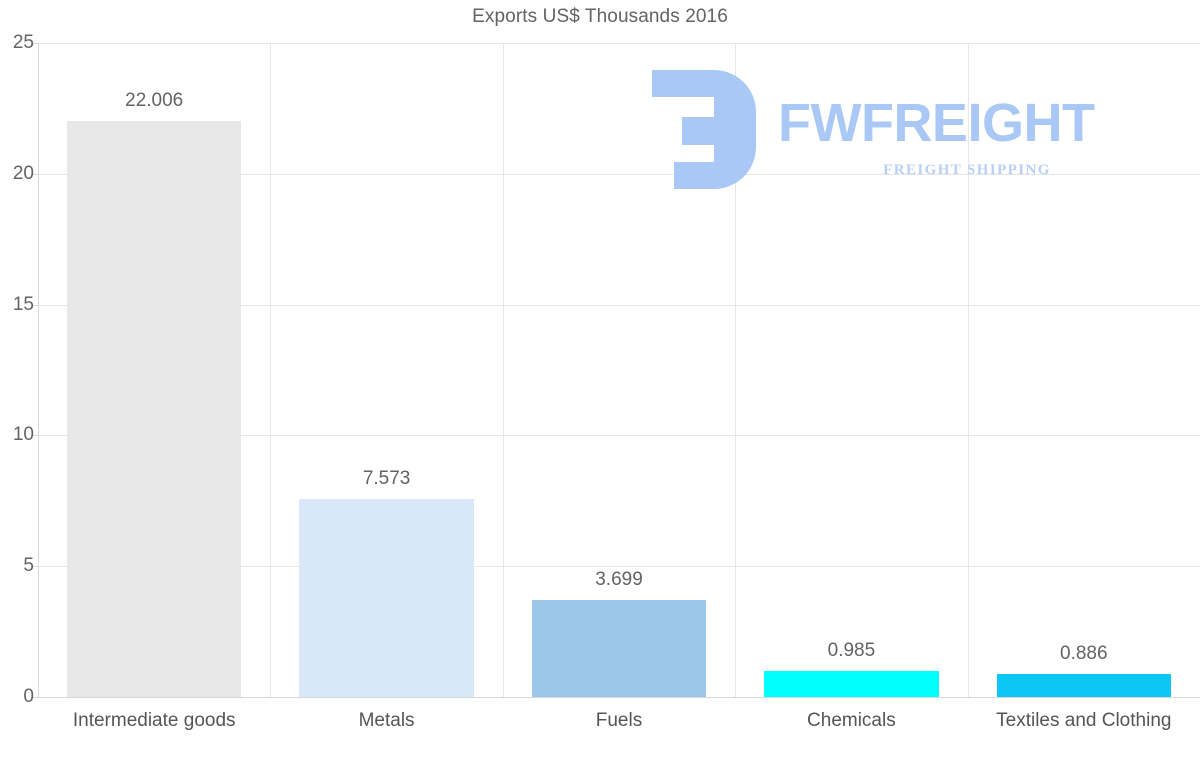  I want to click on y-axis-line, so click(38, 370).